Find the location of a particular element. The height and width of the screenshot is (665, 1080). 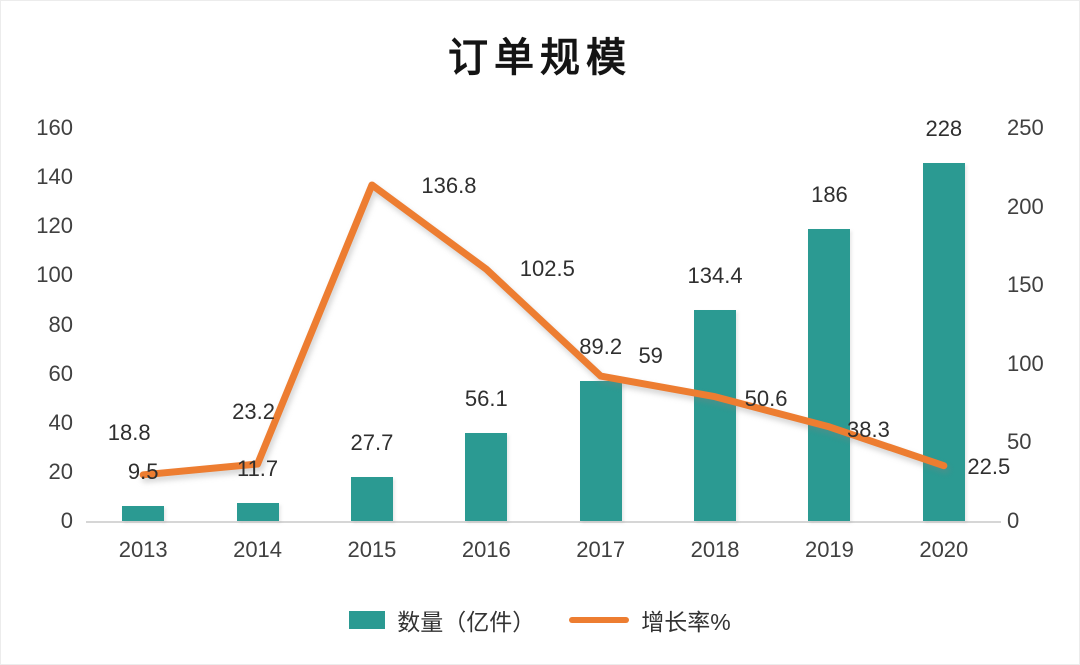

bar-value-label: 27.7 is located at coordinates (372, 443).